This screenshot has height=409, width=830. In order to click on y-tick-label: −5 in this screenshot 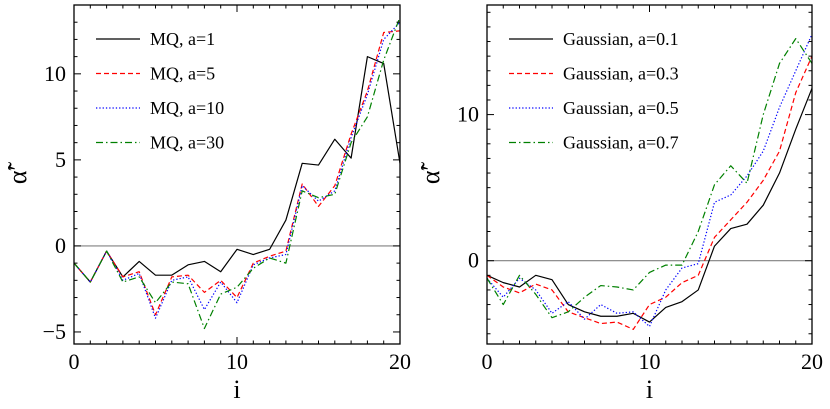, I will do `click(54, 331)`.